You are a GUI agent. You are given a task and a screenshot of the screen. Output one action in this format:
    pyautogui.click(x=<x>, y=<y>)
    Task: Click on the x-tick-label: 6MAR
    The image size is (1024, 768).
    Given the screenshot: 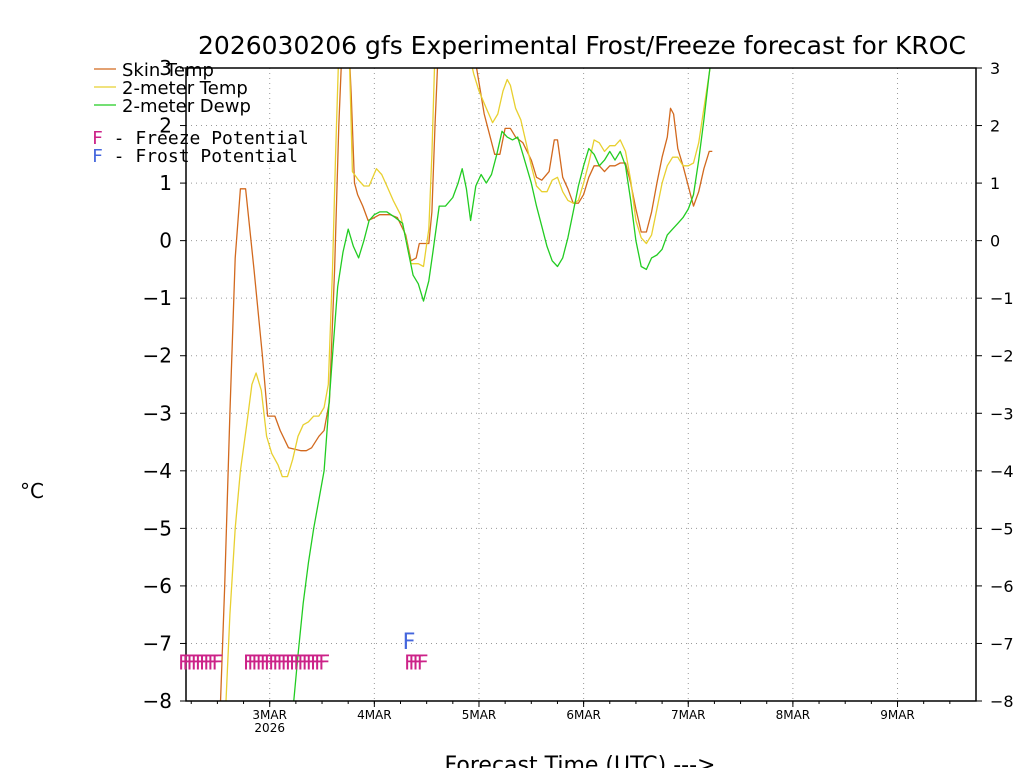 What is the action you would take?
    pyautogui.click(x=583, y=715)
    